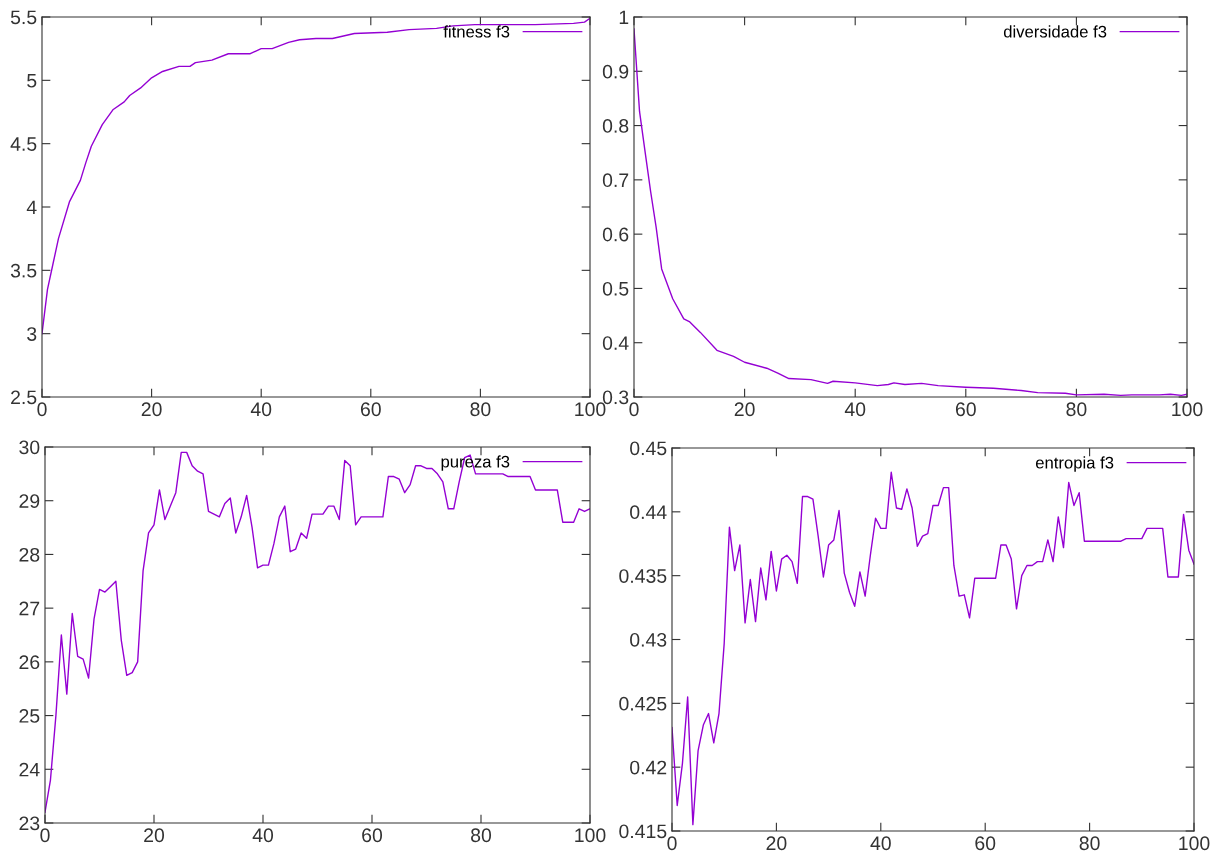 The height and width of the screenshot is (854, 1225). I want to click on y-tick-label: 0.43, so click(648, 639).